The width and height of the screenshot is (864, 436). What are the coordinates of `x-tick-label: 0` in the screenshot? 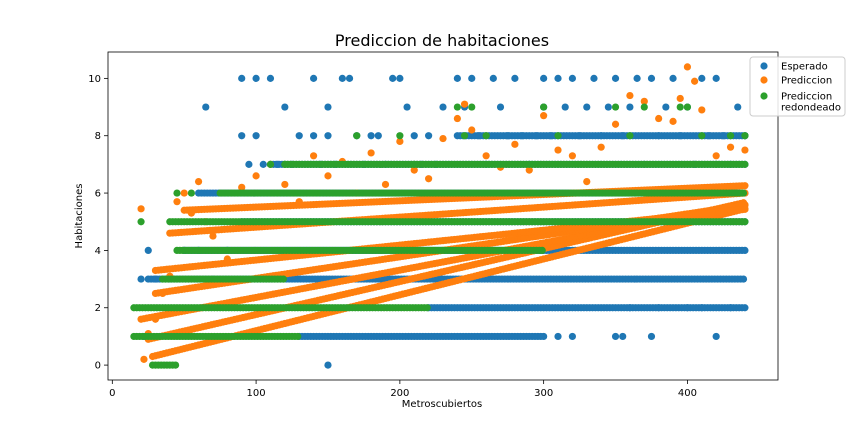 It's located at (112, 393).